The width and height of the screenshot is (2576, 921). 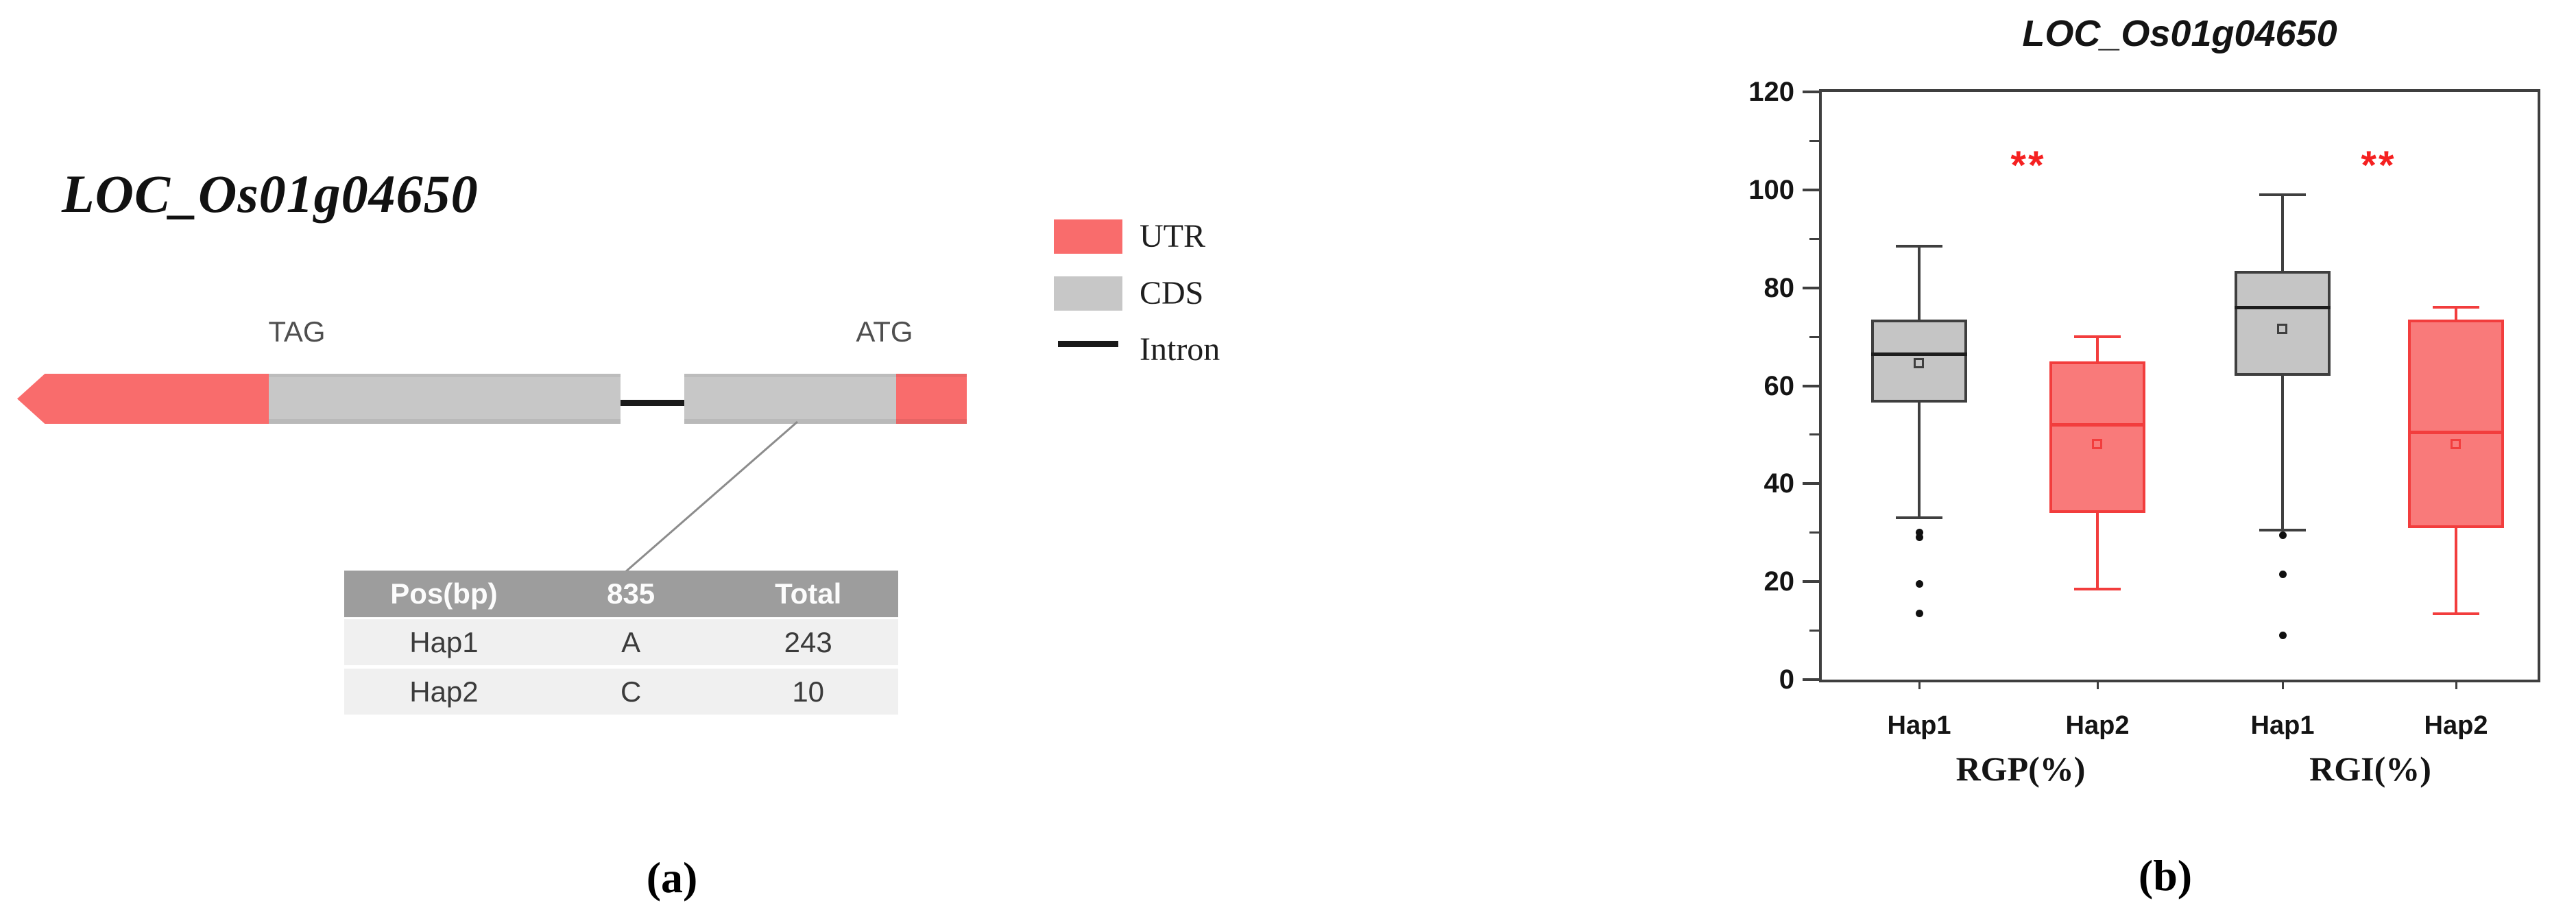 I want to click on y-tick-label: 60, so click(x=1780, y=385).